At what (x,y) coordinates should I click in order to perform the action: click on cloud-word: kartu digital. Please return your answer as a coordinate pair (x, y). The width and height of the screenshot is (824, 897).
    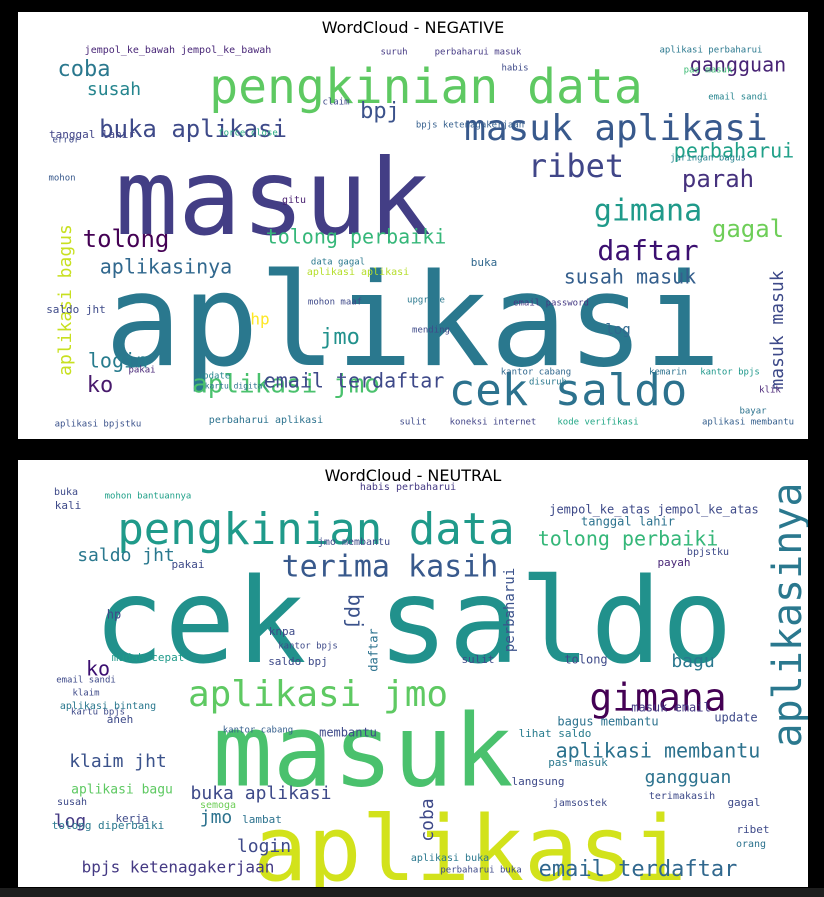
    Looking at the image, I should click on (236, 386).